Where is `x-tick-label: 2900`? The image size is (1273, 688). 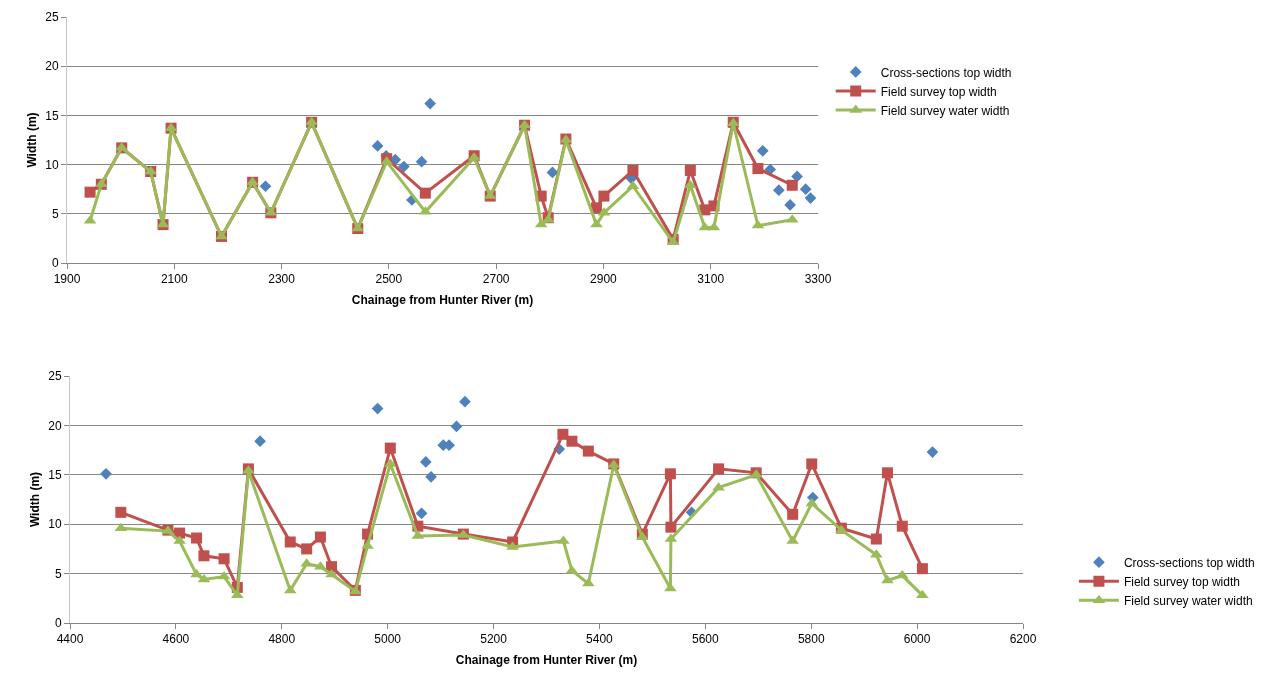 x-tick-label: 2900 is located at coordinates (604, 279).